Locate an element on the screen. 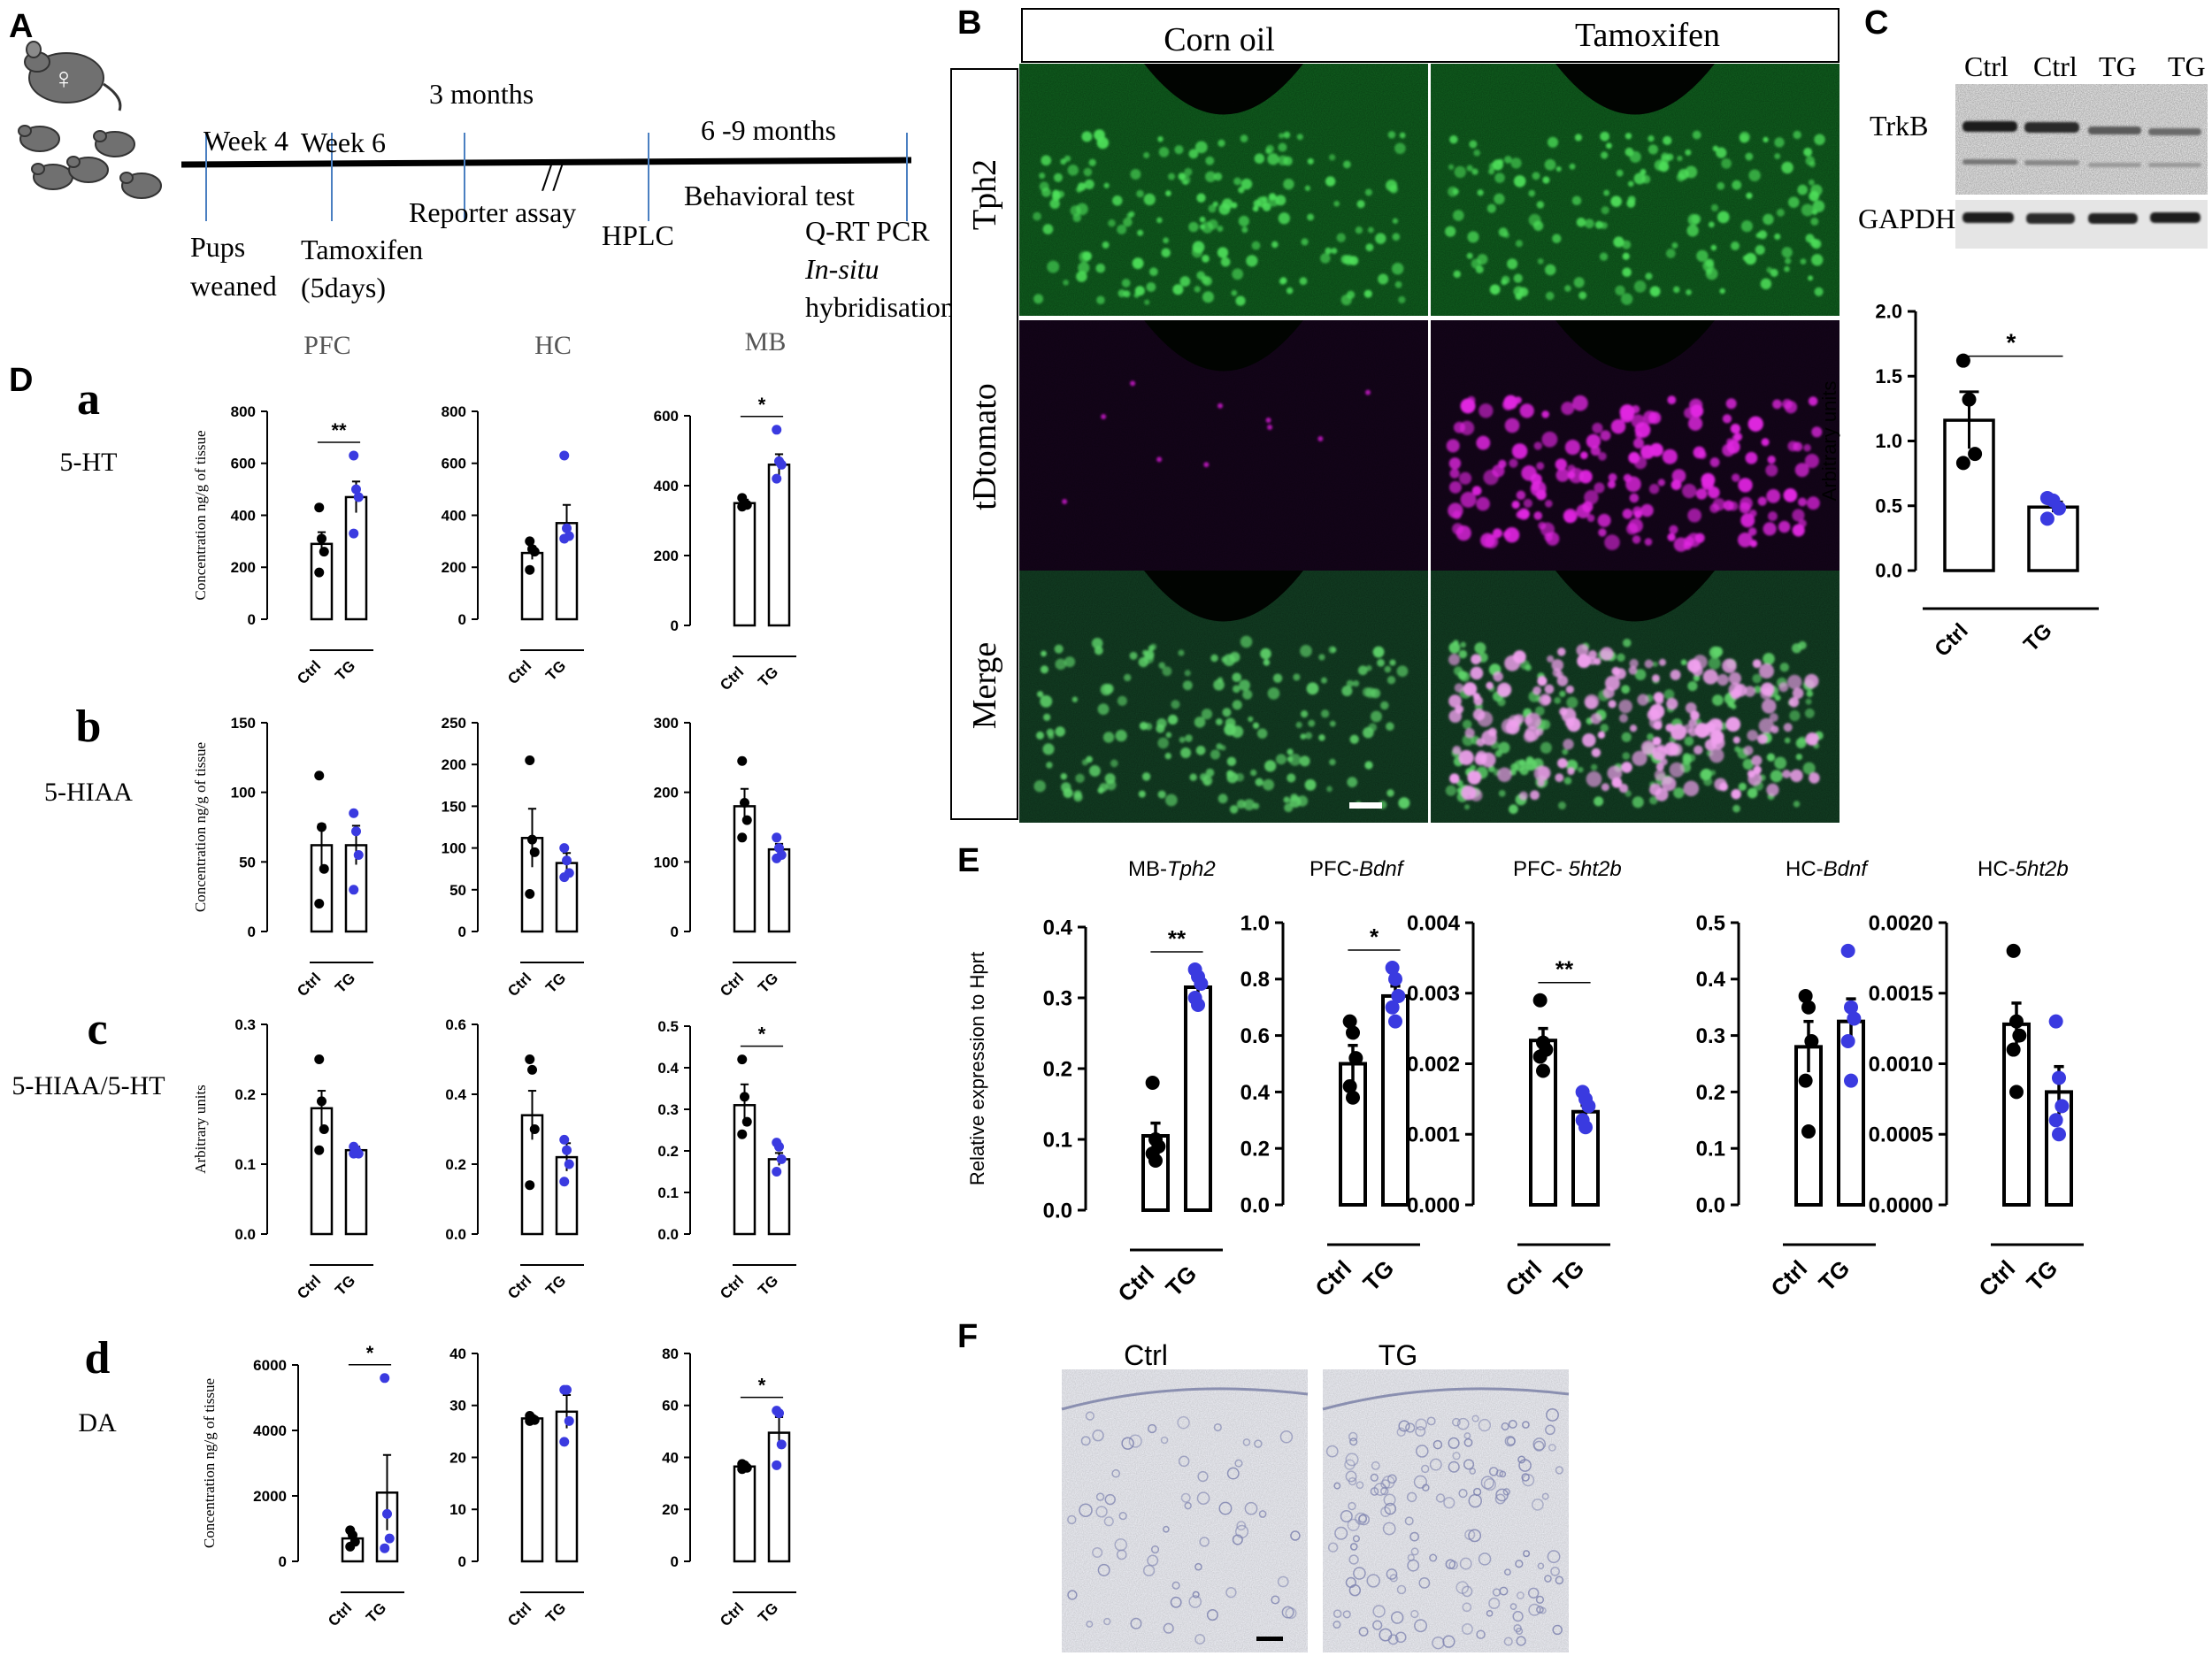 Image resolution: width=2212 pixels, height=1656 pixels. y-tick-label: 400 is located at coordinates (244, 515).